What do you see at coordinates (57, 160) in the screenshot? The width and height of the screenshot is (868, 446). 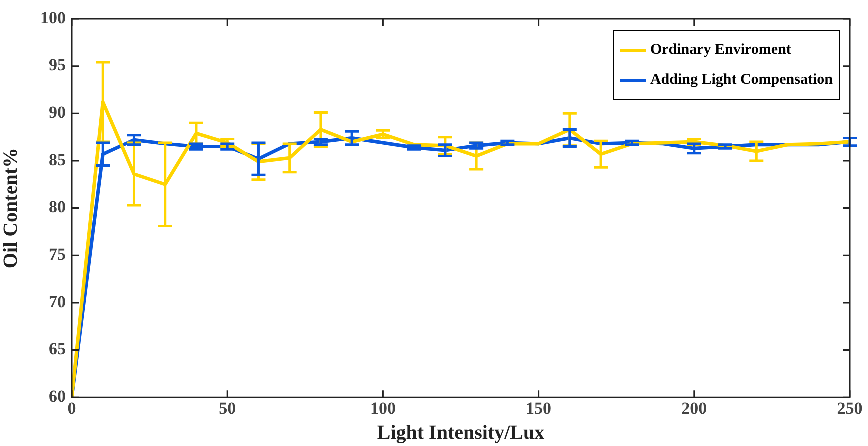 I see `y-tick-label: 85` at bounding box center [57, 160].